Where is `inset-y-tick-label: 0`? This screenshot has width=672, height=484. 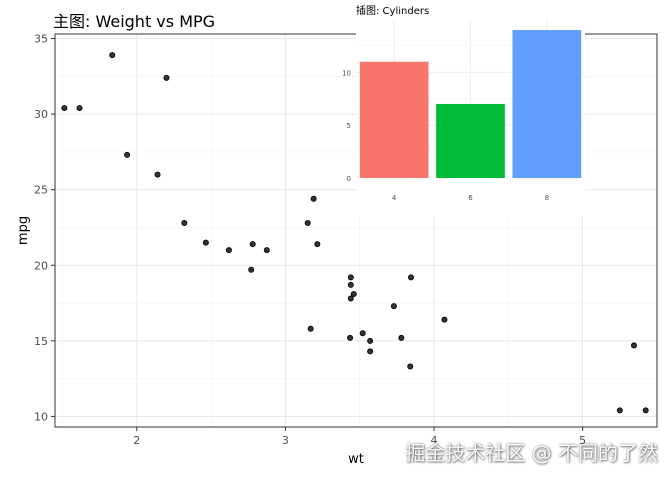
inset-y-tick-label: 0 is located at coordinates (349, 179).